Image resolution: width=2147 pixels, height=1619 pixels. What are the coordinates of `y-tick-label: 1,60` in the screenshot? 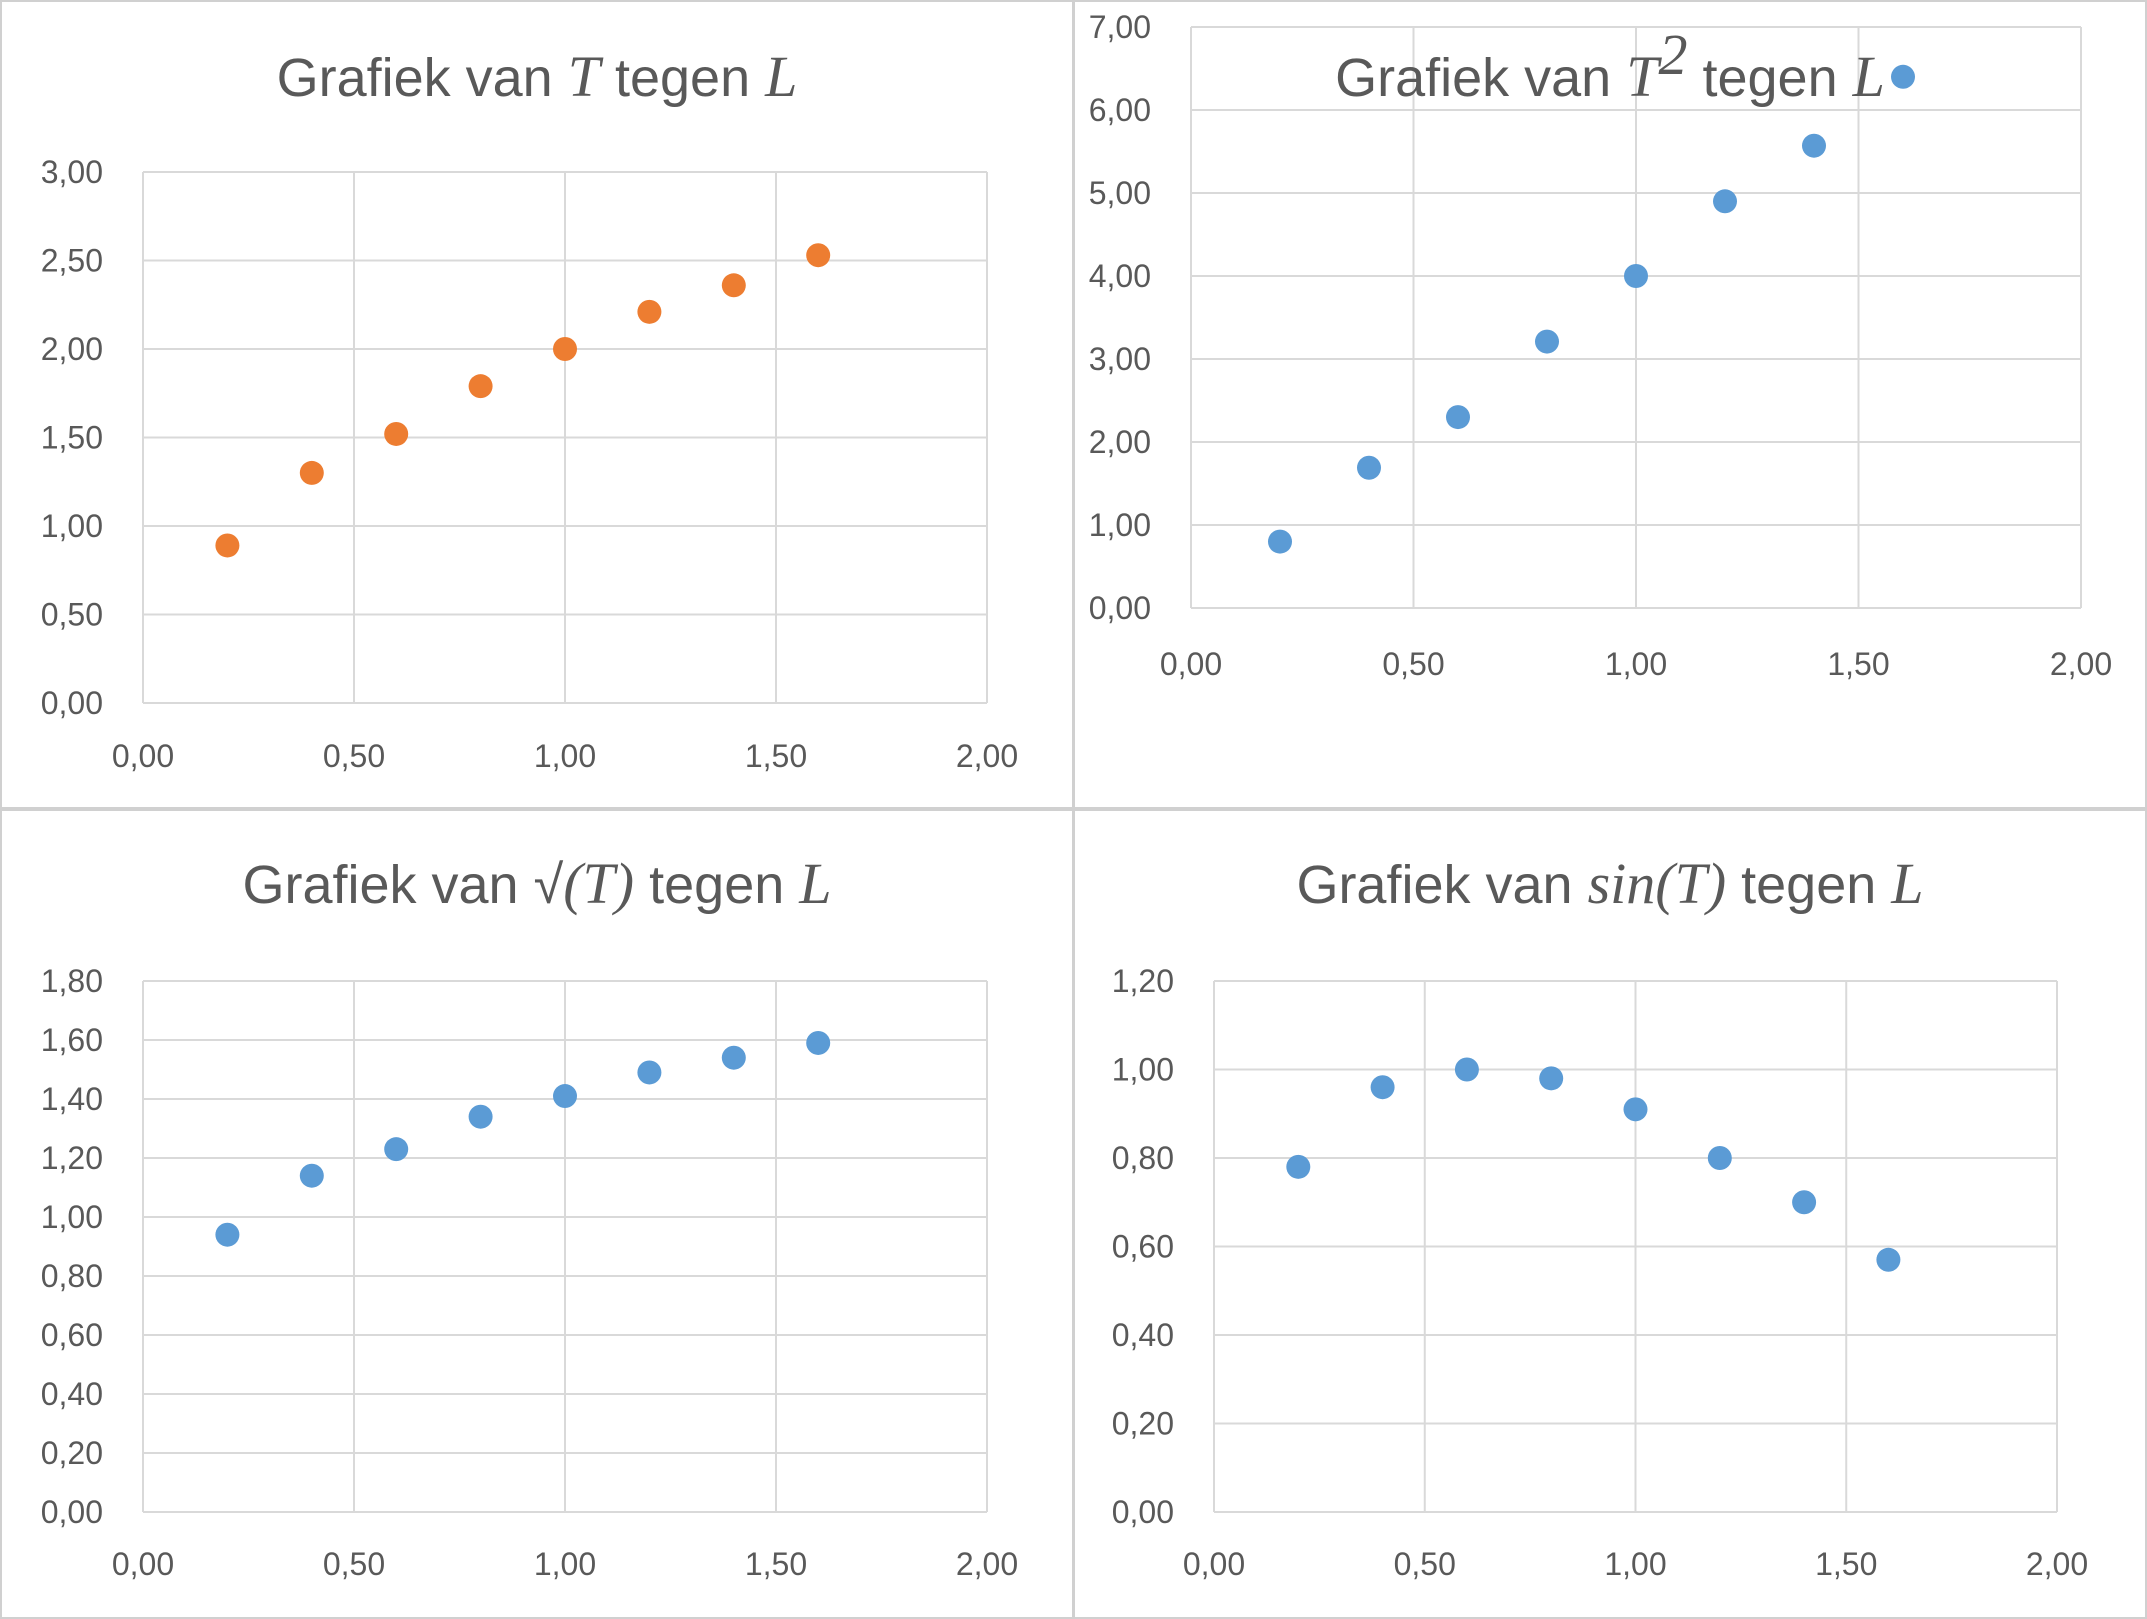 It's located at (72, 1040).